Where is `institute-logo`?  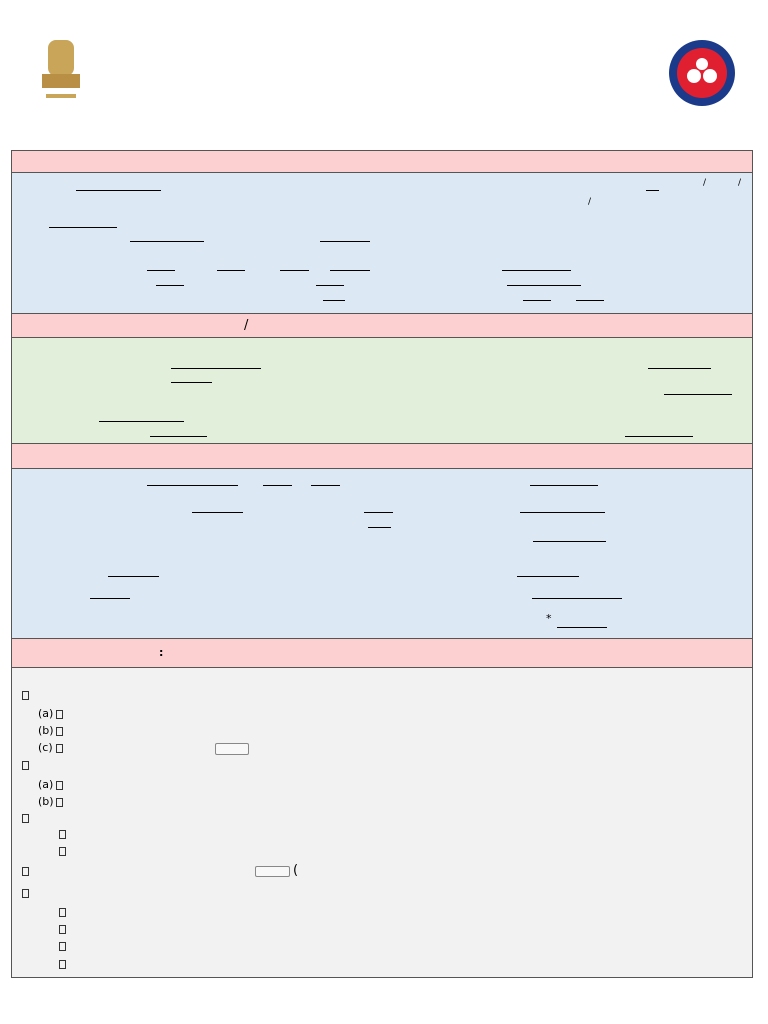
institute-logo is located at coordinates (702, 73).